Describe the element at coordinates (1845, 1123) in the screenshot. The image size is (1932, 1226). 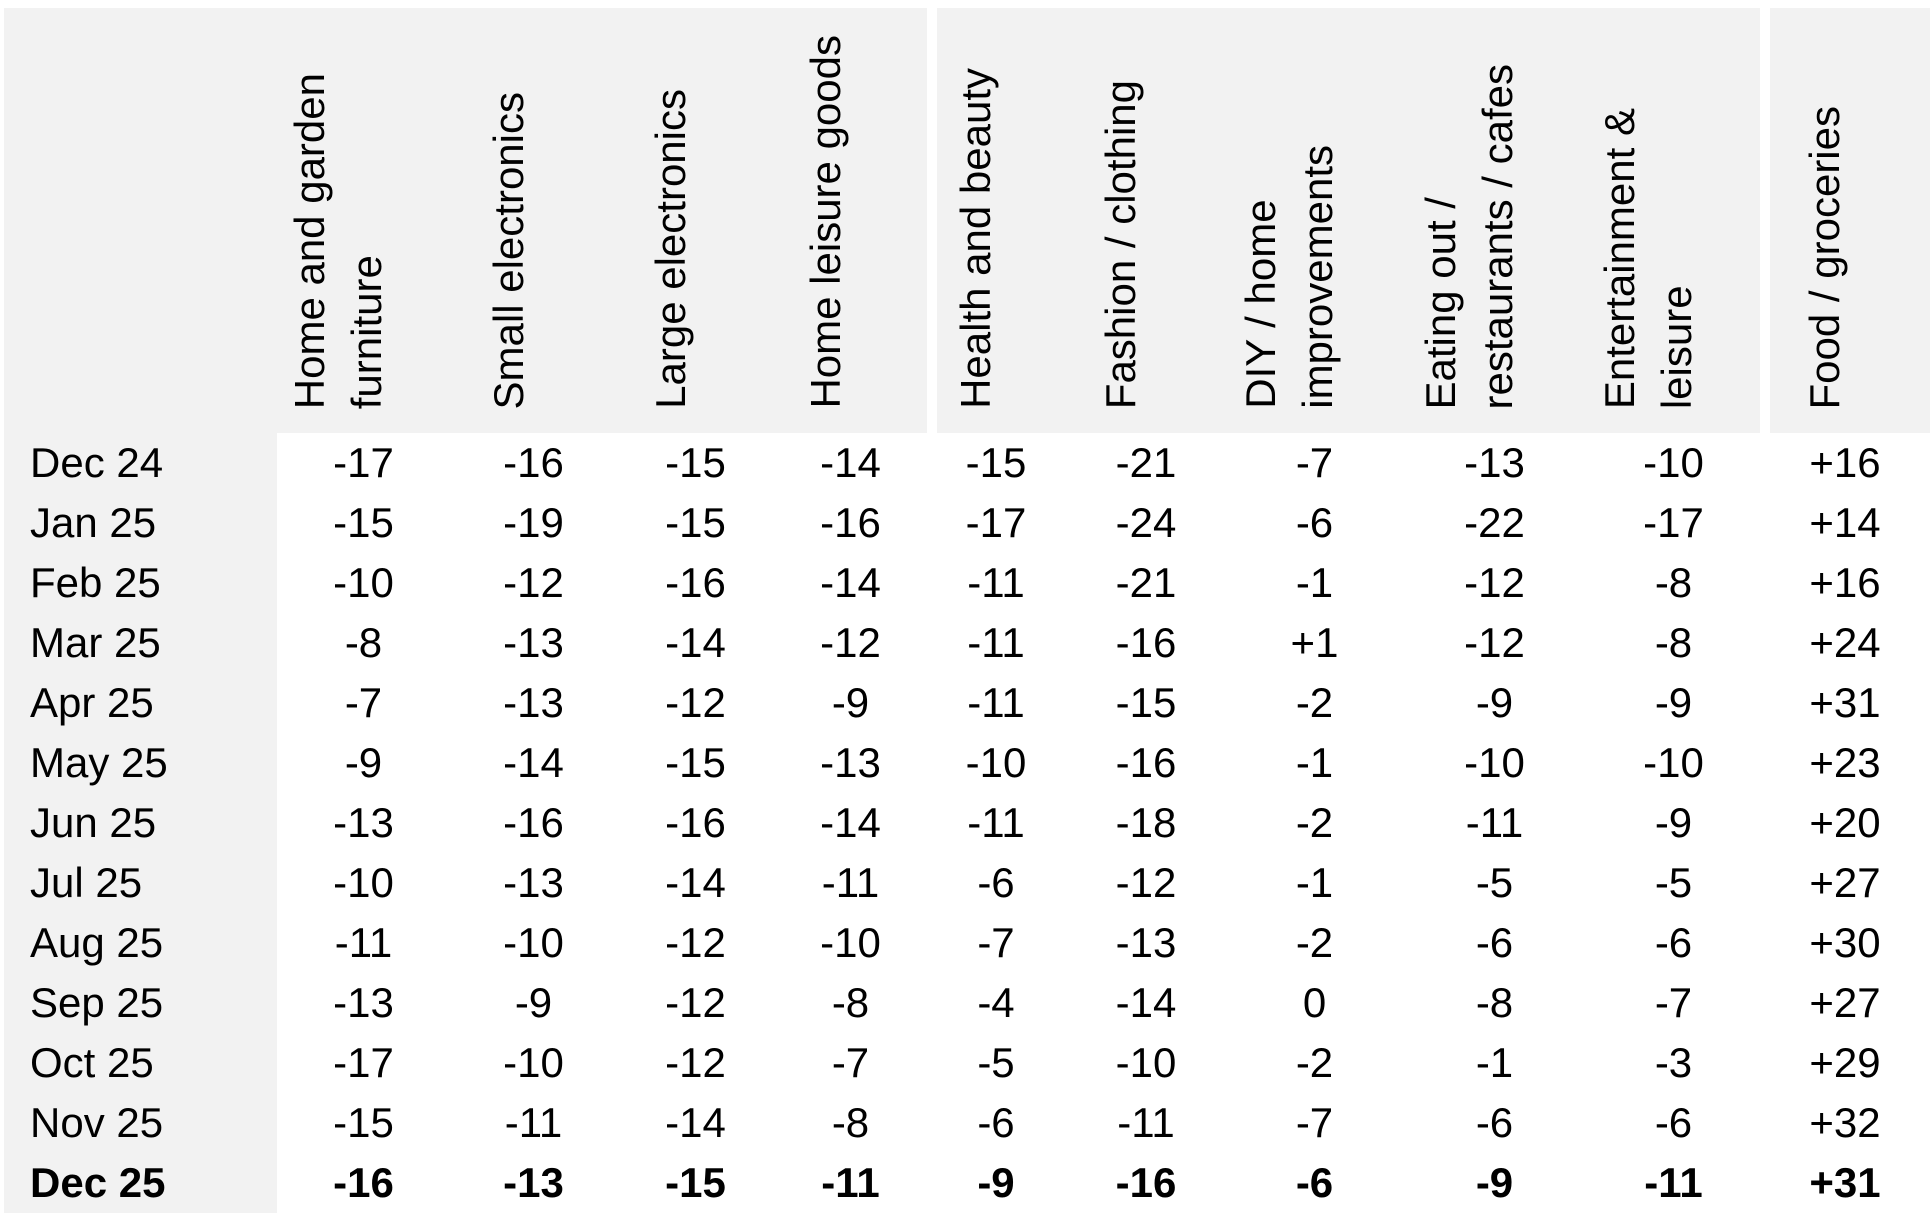
I see `table-cell: +32` at that location.